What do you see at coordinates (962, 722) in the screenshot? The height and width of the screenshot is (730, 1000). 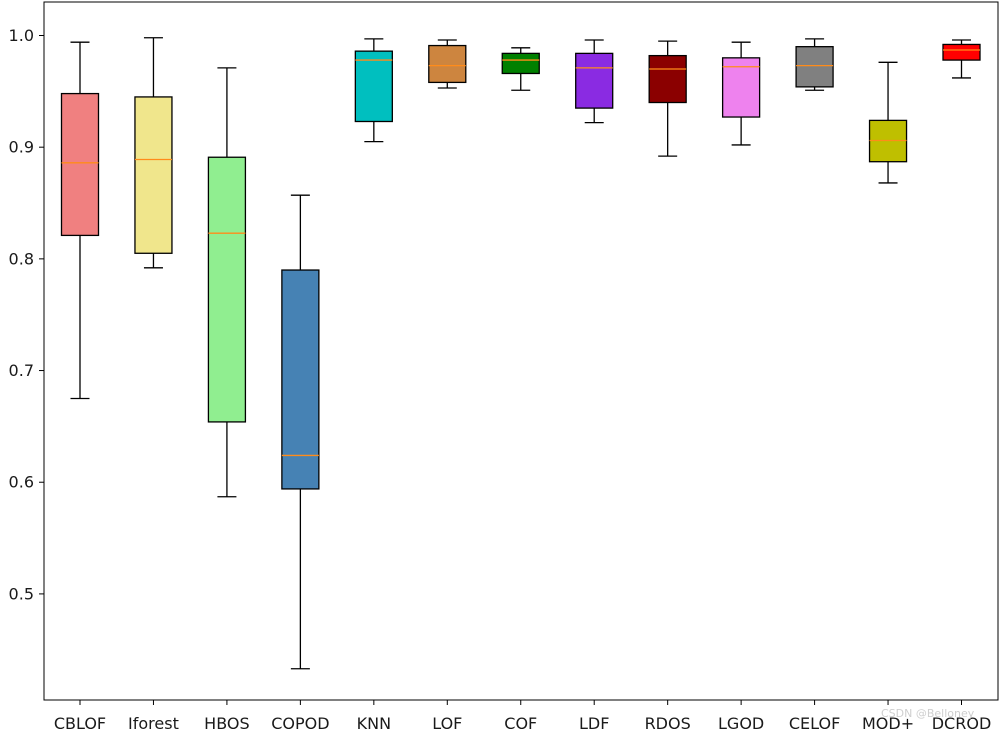 I see `x-tick-label: DCROD` at bounding box center [962, 722].